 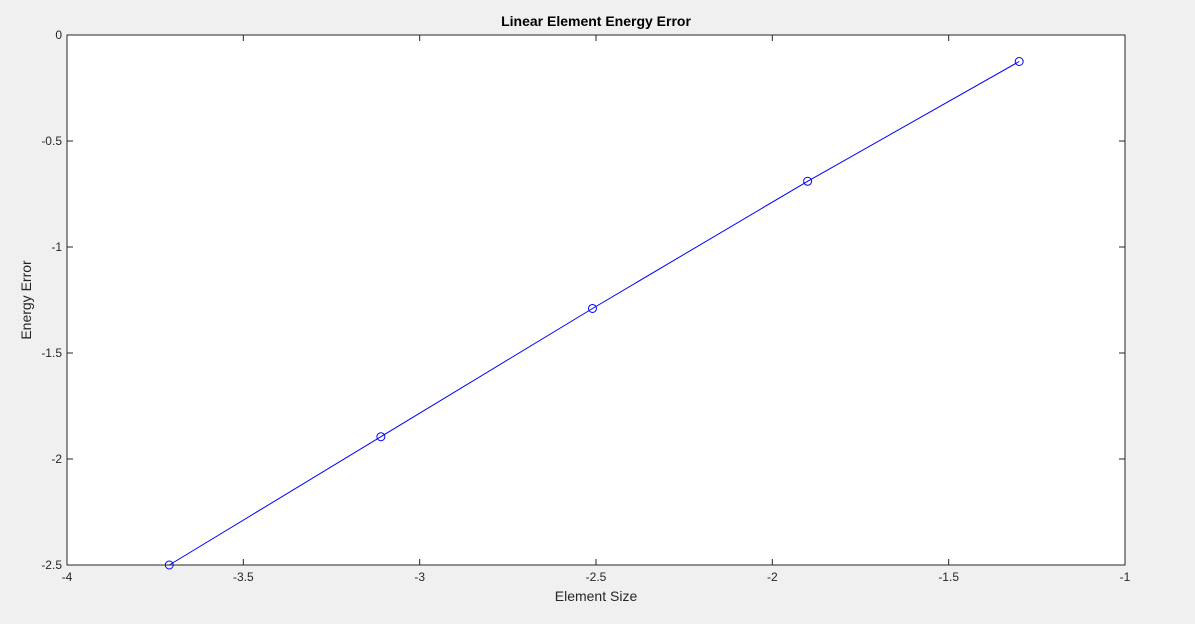 I want to click on x-tick-label: -4, so click(x=67, y=577).